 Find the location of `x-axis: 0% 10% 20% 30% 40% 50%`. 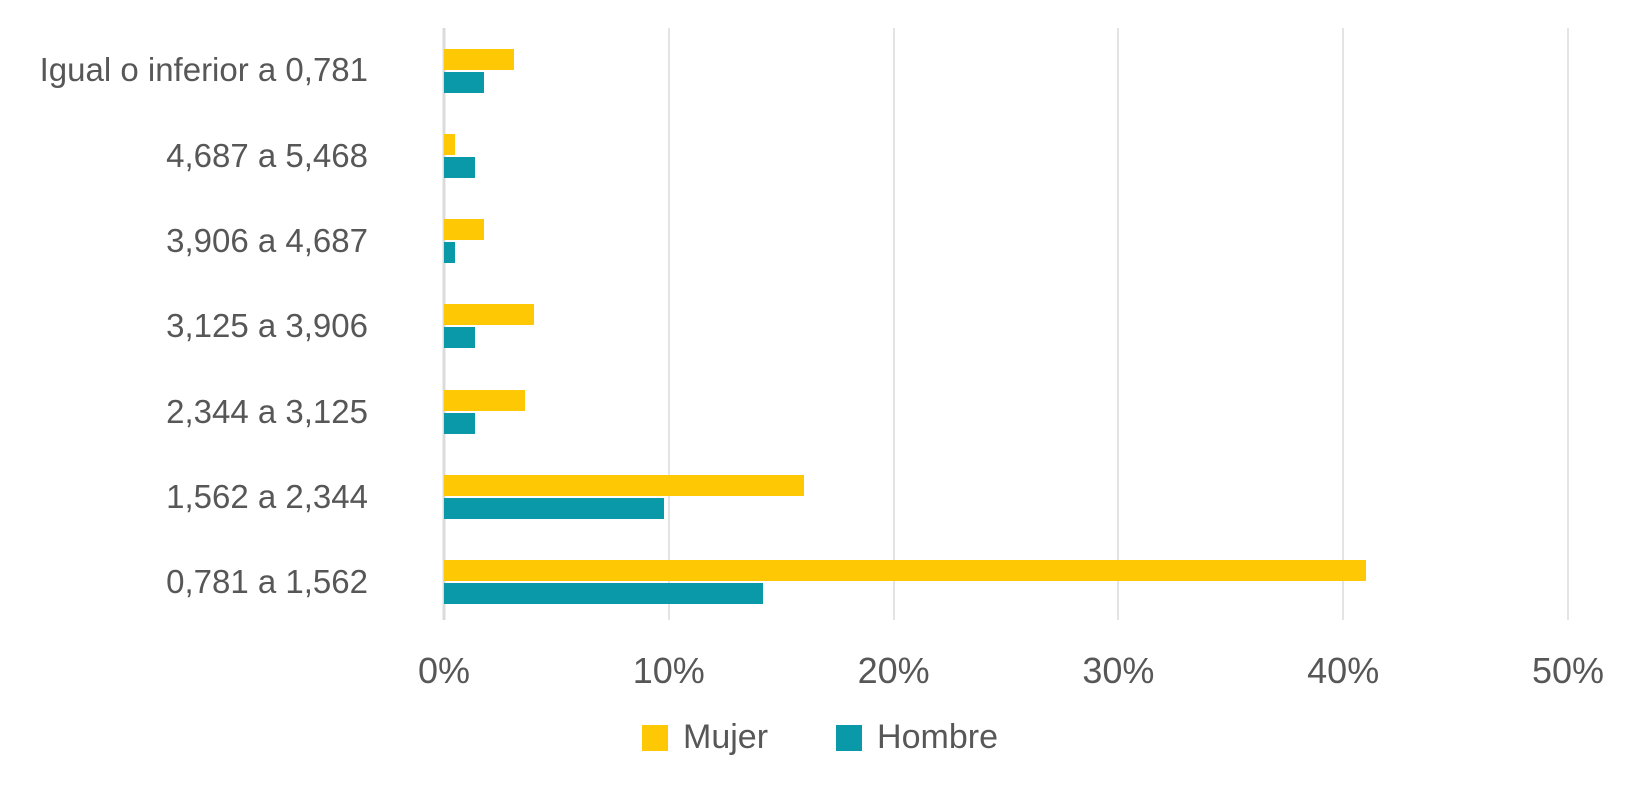

x-axis: 0% 10% 20% 30% 40% 50% is located at coordinates (1011, 674).